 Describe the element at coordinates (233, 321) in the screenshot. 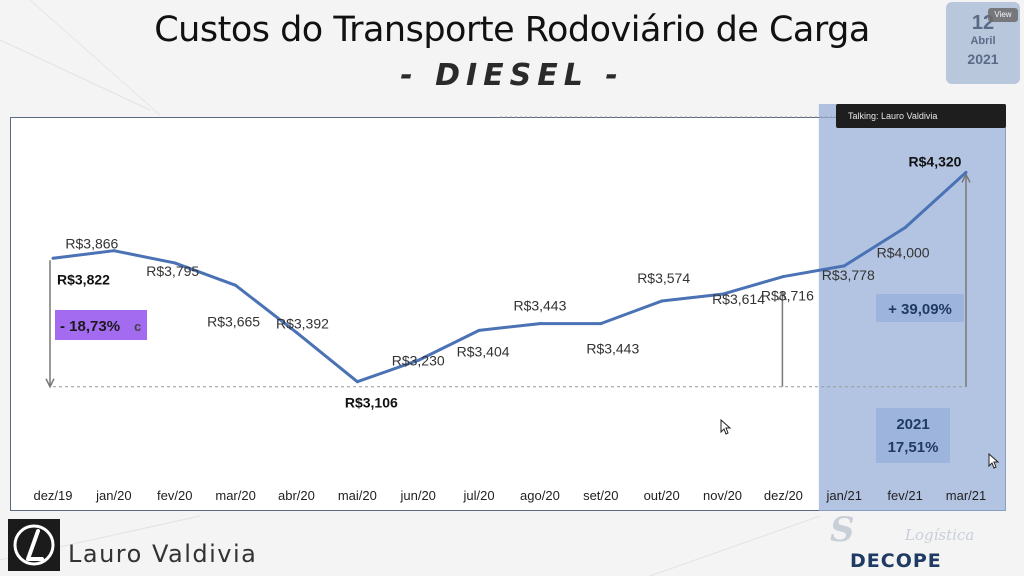

I see `data-label: R$3,665` at that location.